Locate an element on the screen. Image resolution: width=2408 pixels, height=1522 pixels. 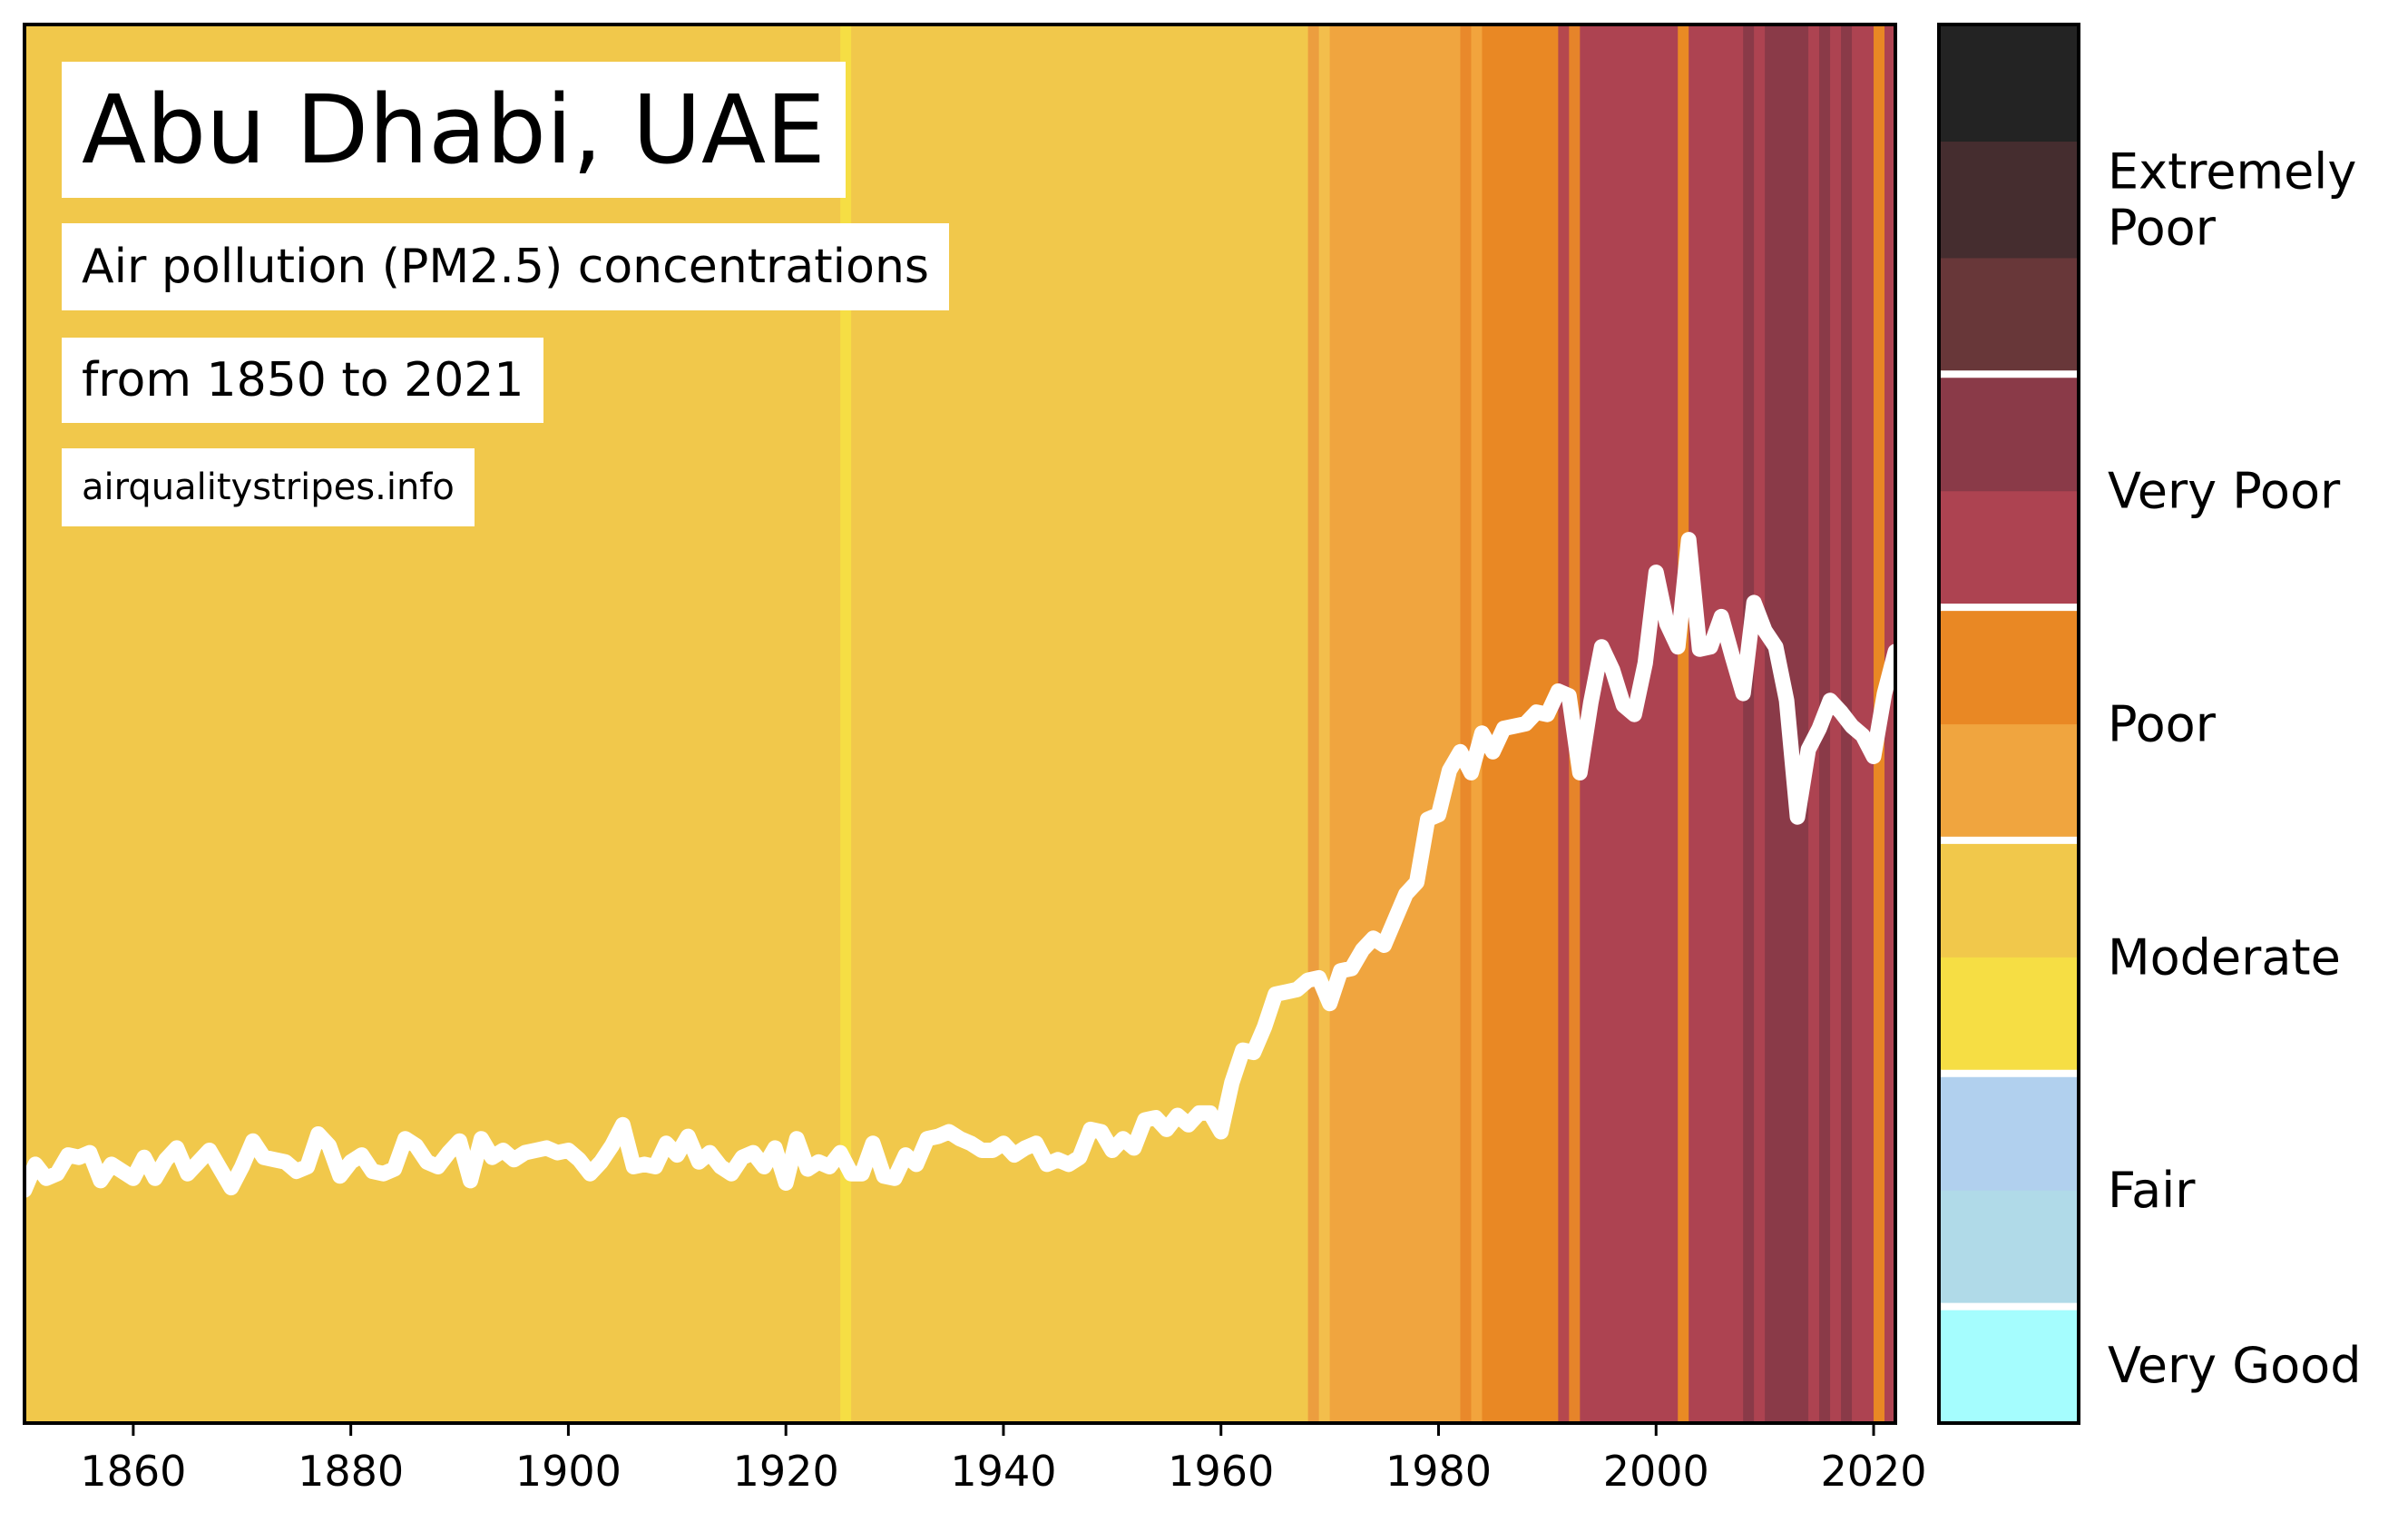
x-tick-label: 1940 is located at coordinates (1003, 1471).